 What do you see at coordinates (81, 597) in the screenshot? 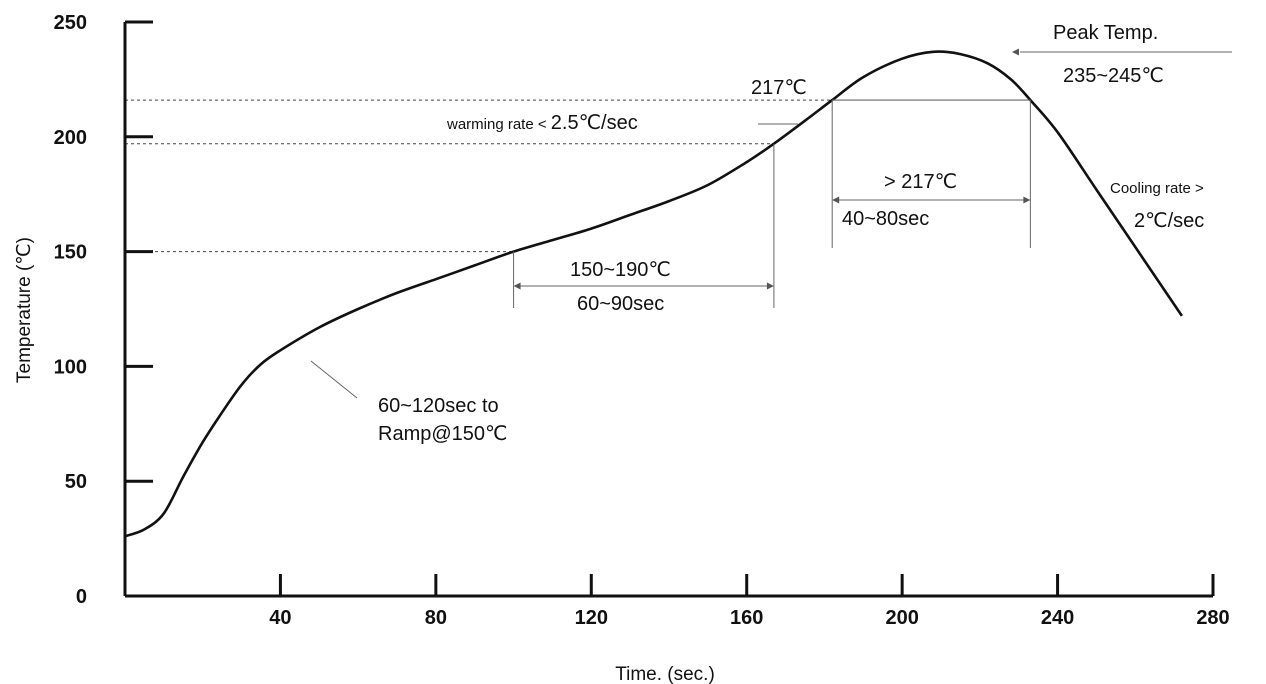
I see `y-tick-label: 0` at bounding box center [81, 597].